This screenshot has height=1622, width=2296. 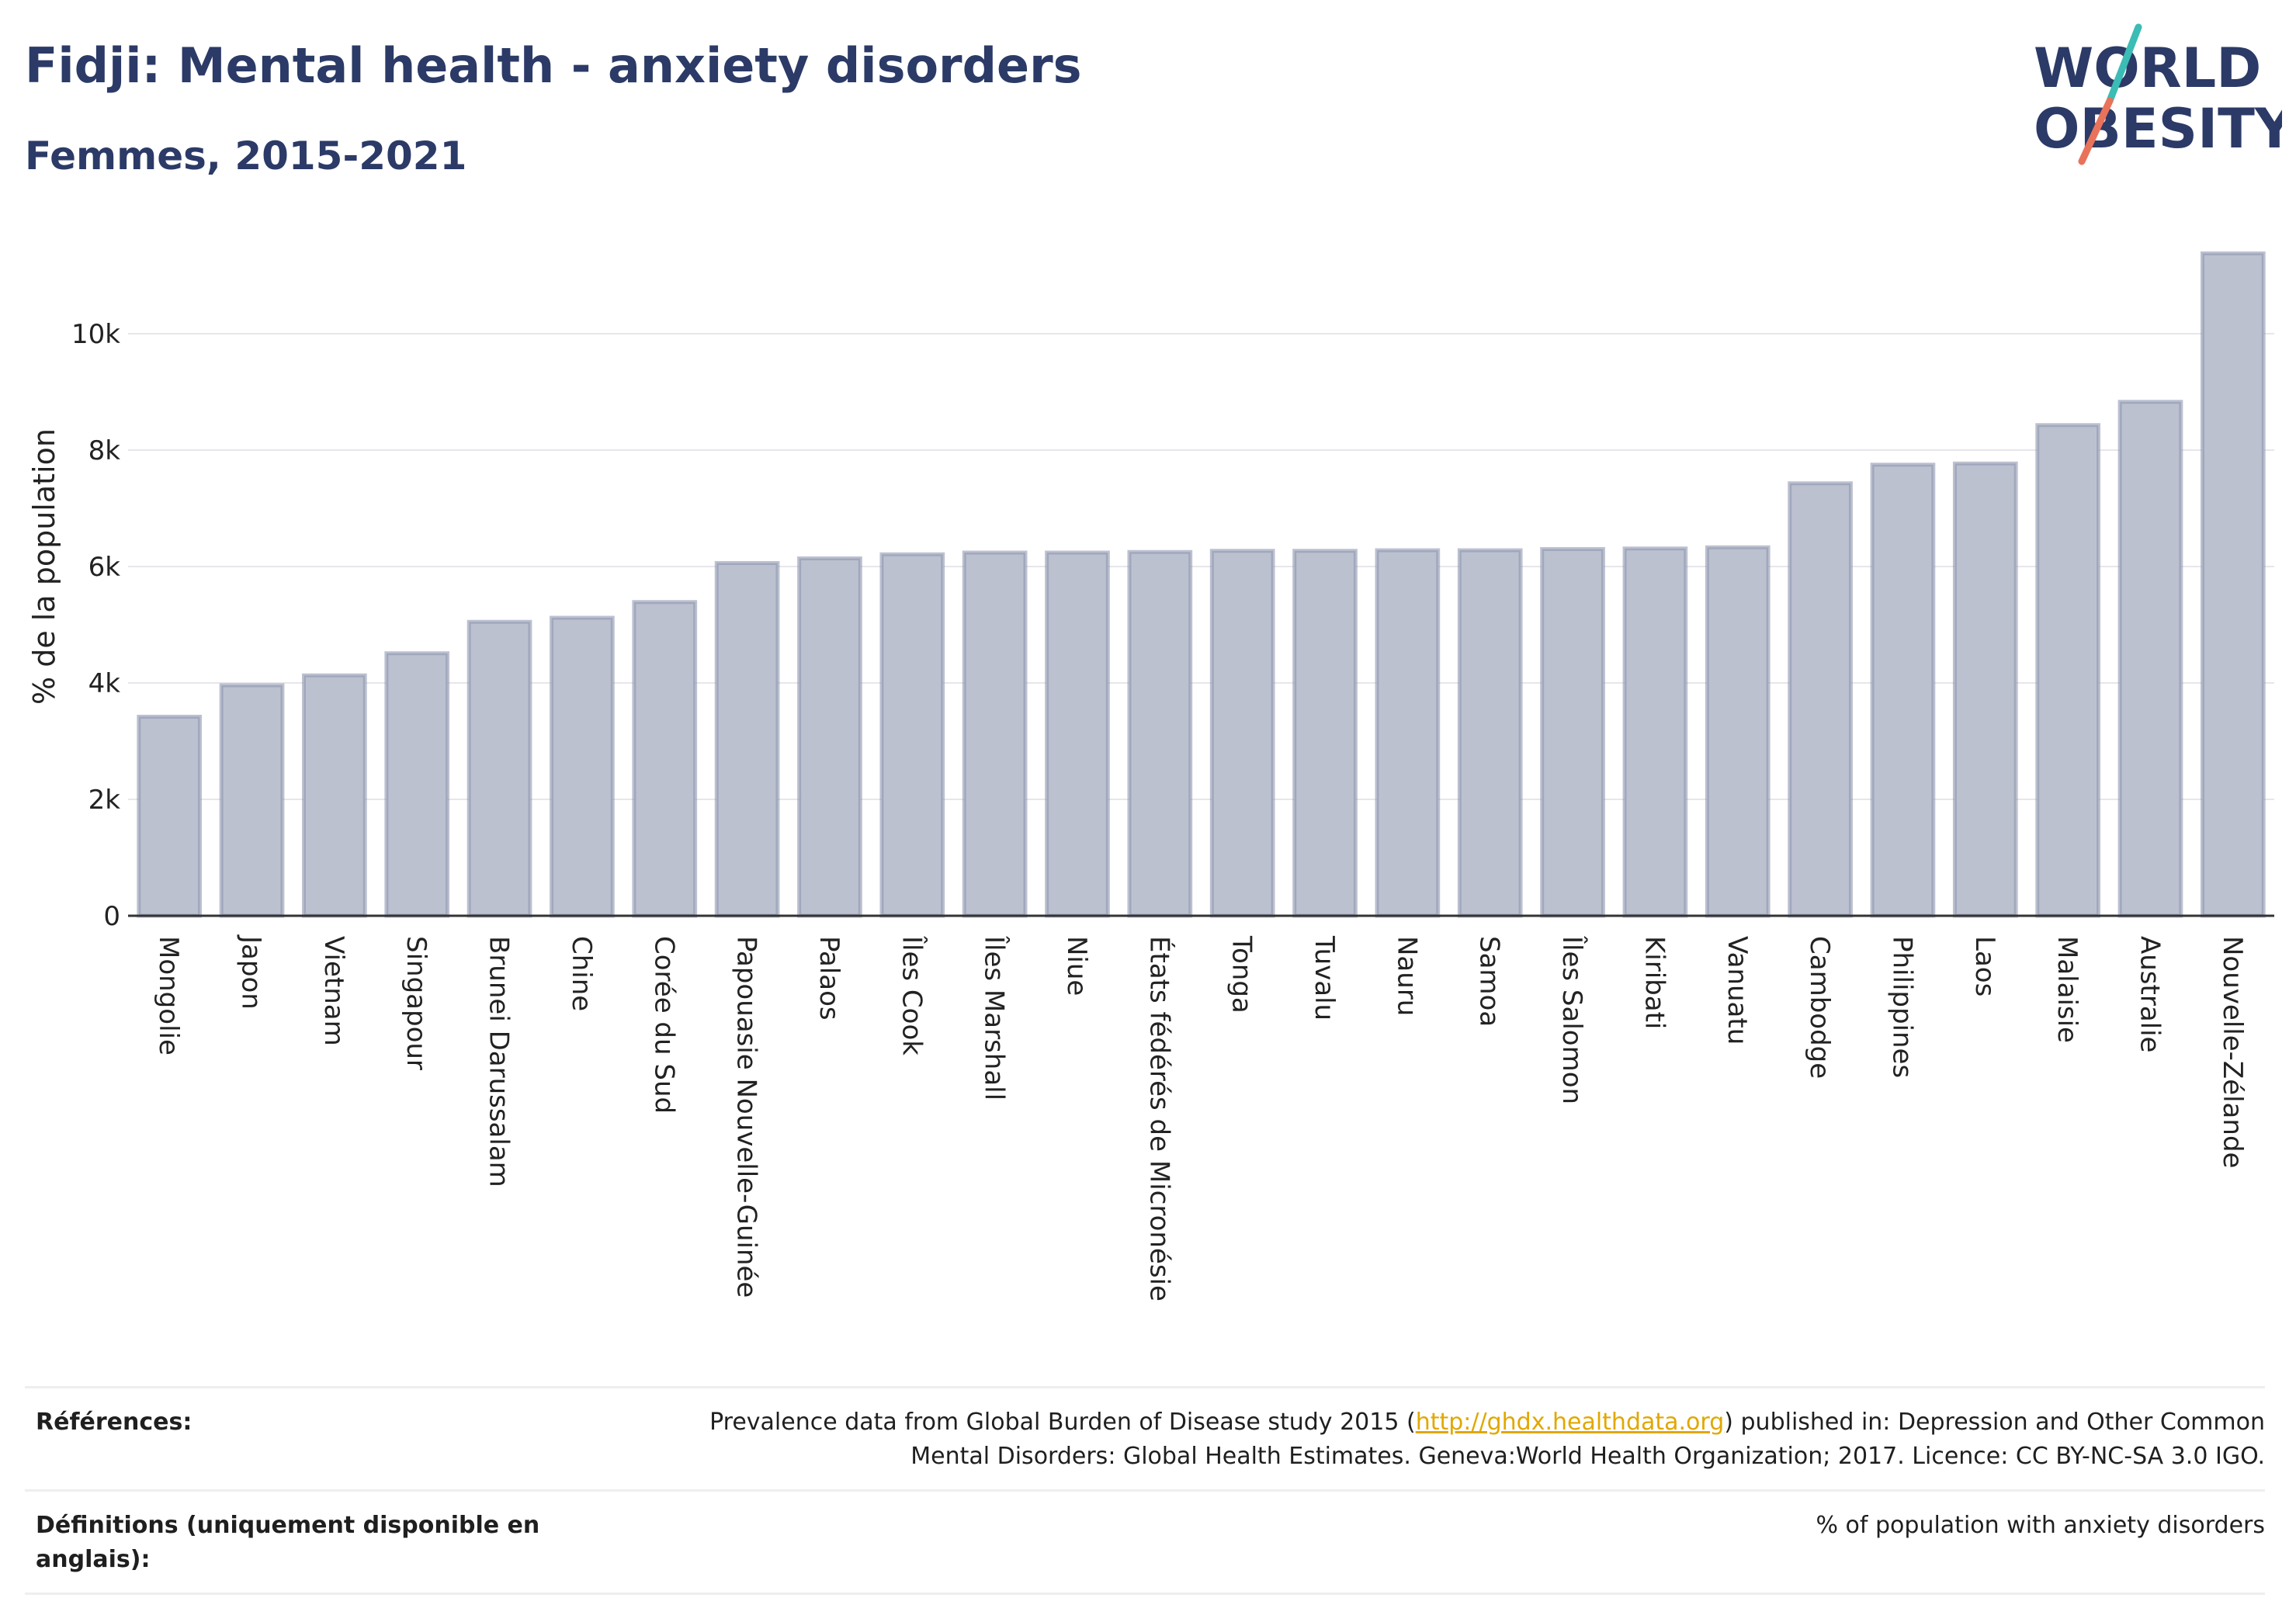 I want to click on x-tick-label: Vanuatu, so click(x=1737, y=991).